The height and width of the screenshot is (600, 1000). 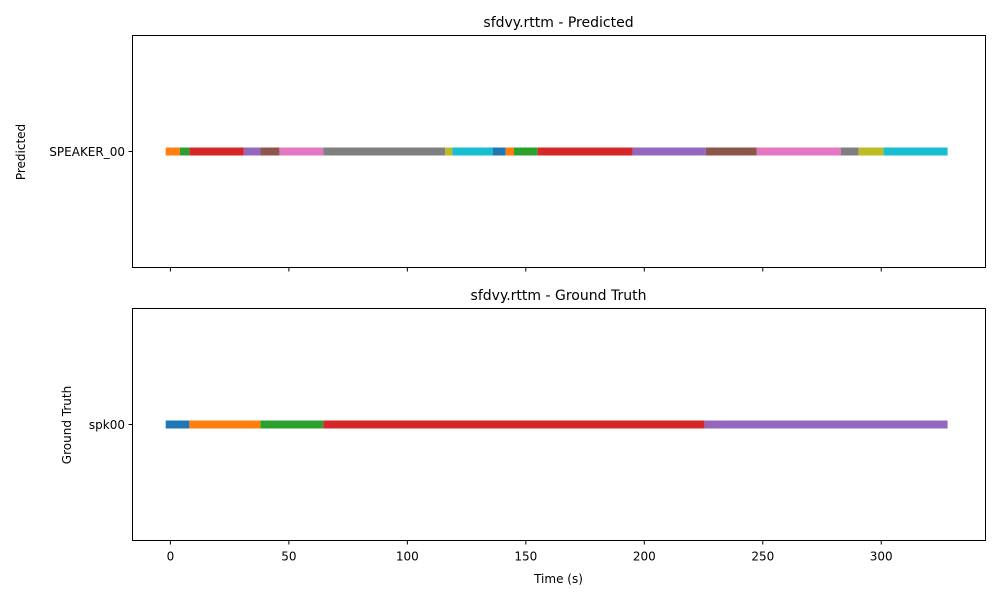 I want to click on x-tick-label: 250, so click(x=762, y=557).